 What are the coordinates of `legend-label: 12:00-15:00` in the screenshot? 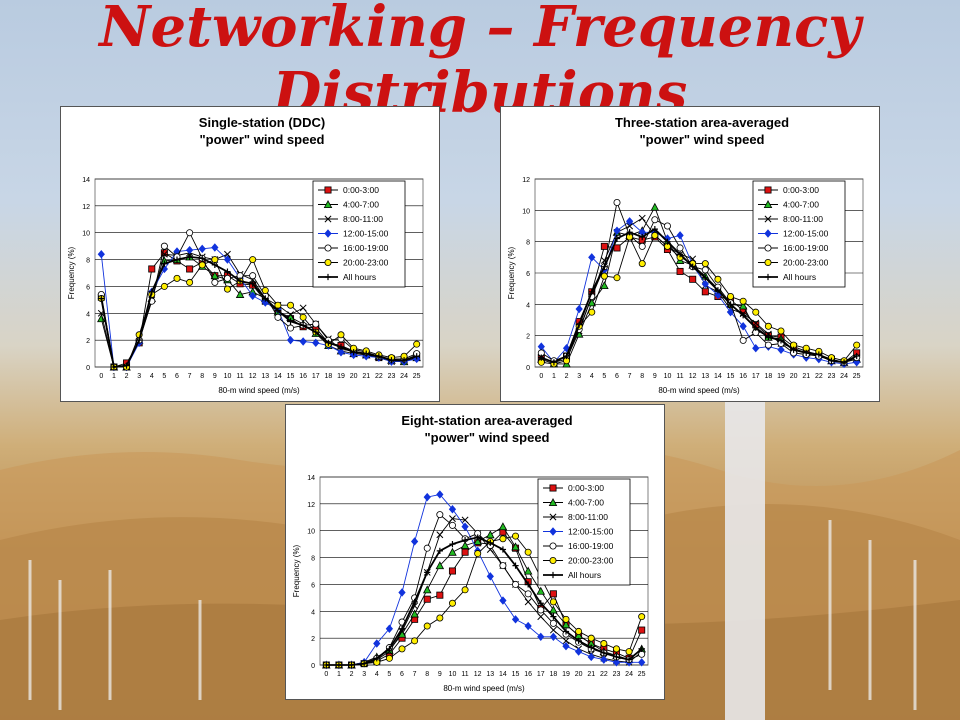 It's located at (366, 234).